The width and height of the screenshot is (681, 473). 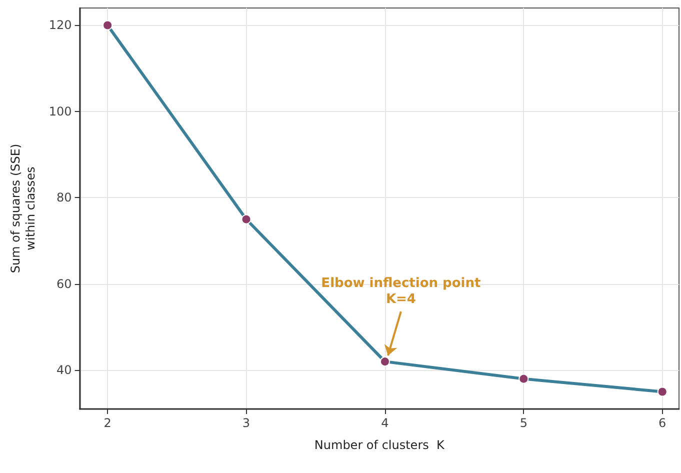 I want to click on x-tick-label: 3, so click(x=246, y=423).